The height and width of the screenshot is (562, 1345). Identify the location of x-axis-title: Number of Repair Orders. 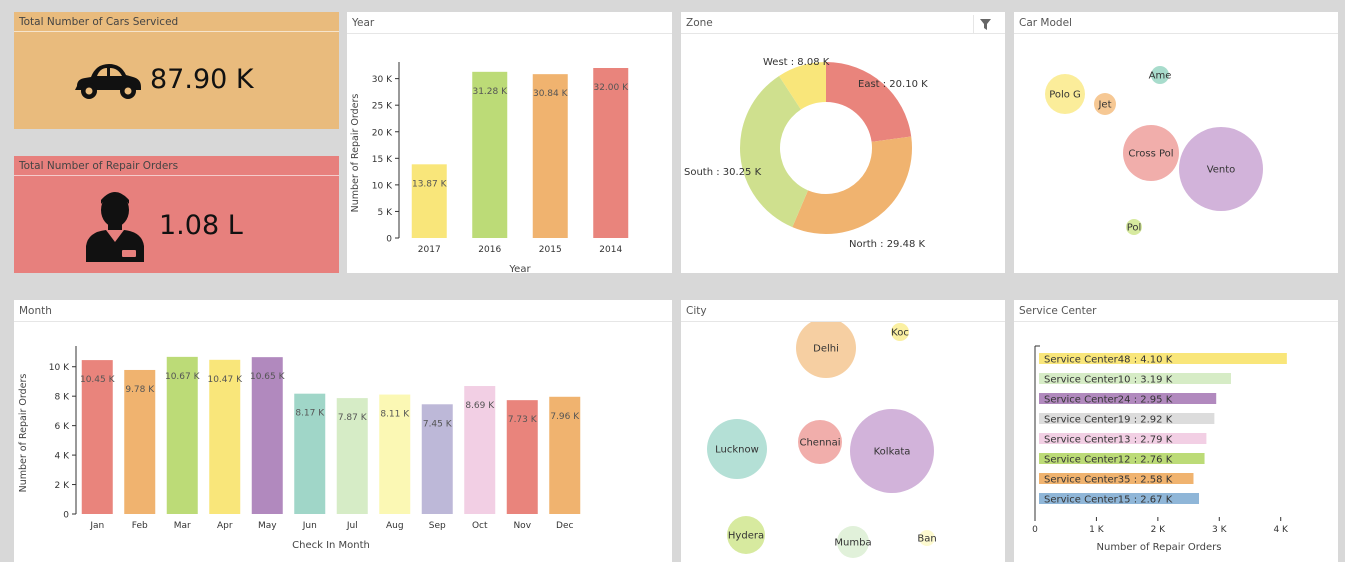
(1159, 547).